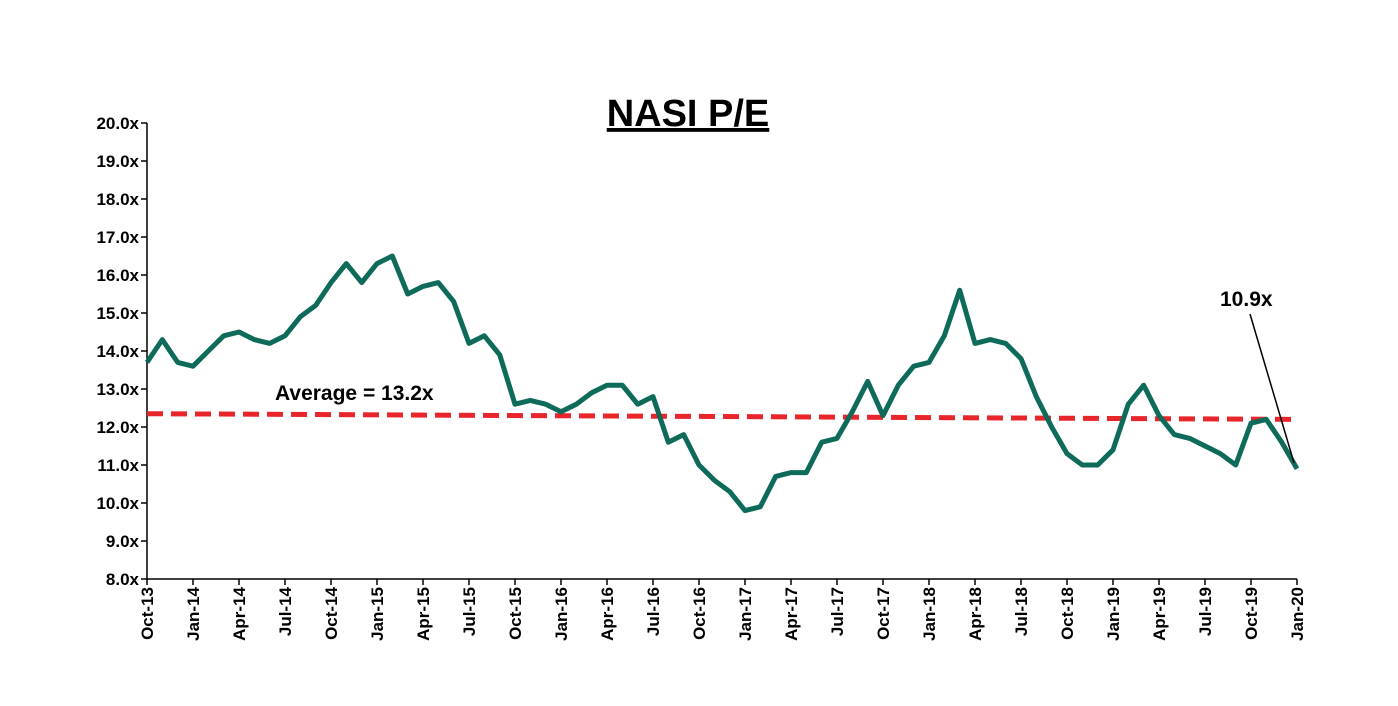 The height and width of the screenshot is (706, 1398). What do you see at coordinates (239, 613) in the screenshot?
I see `x-tick-label: Apr-14` at bounding box center [239, 613].